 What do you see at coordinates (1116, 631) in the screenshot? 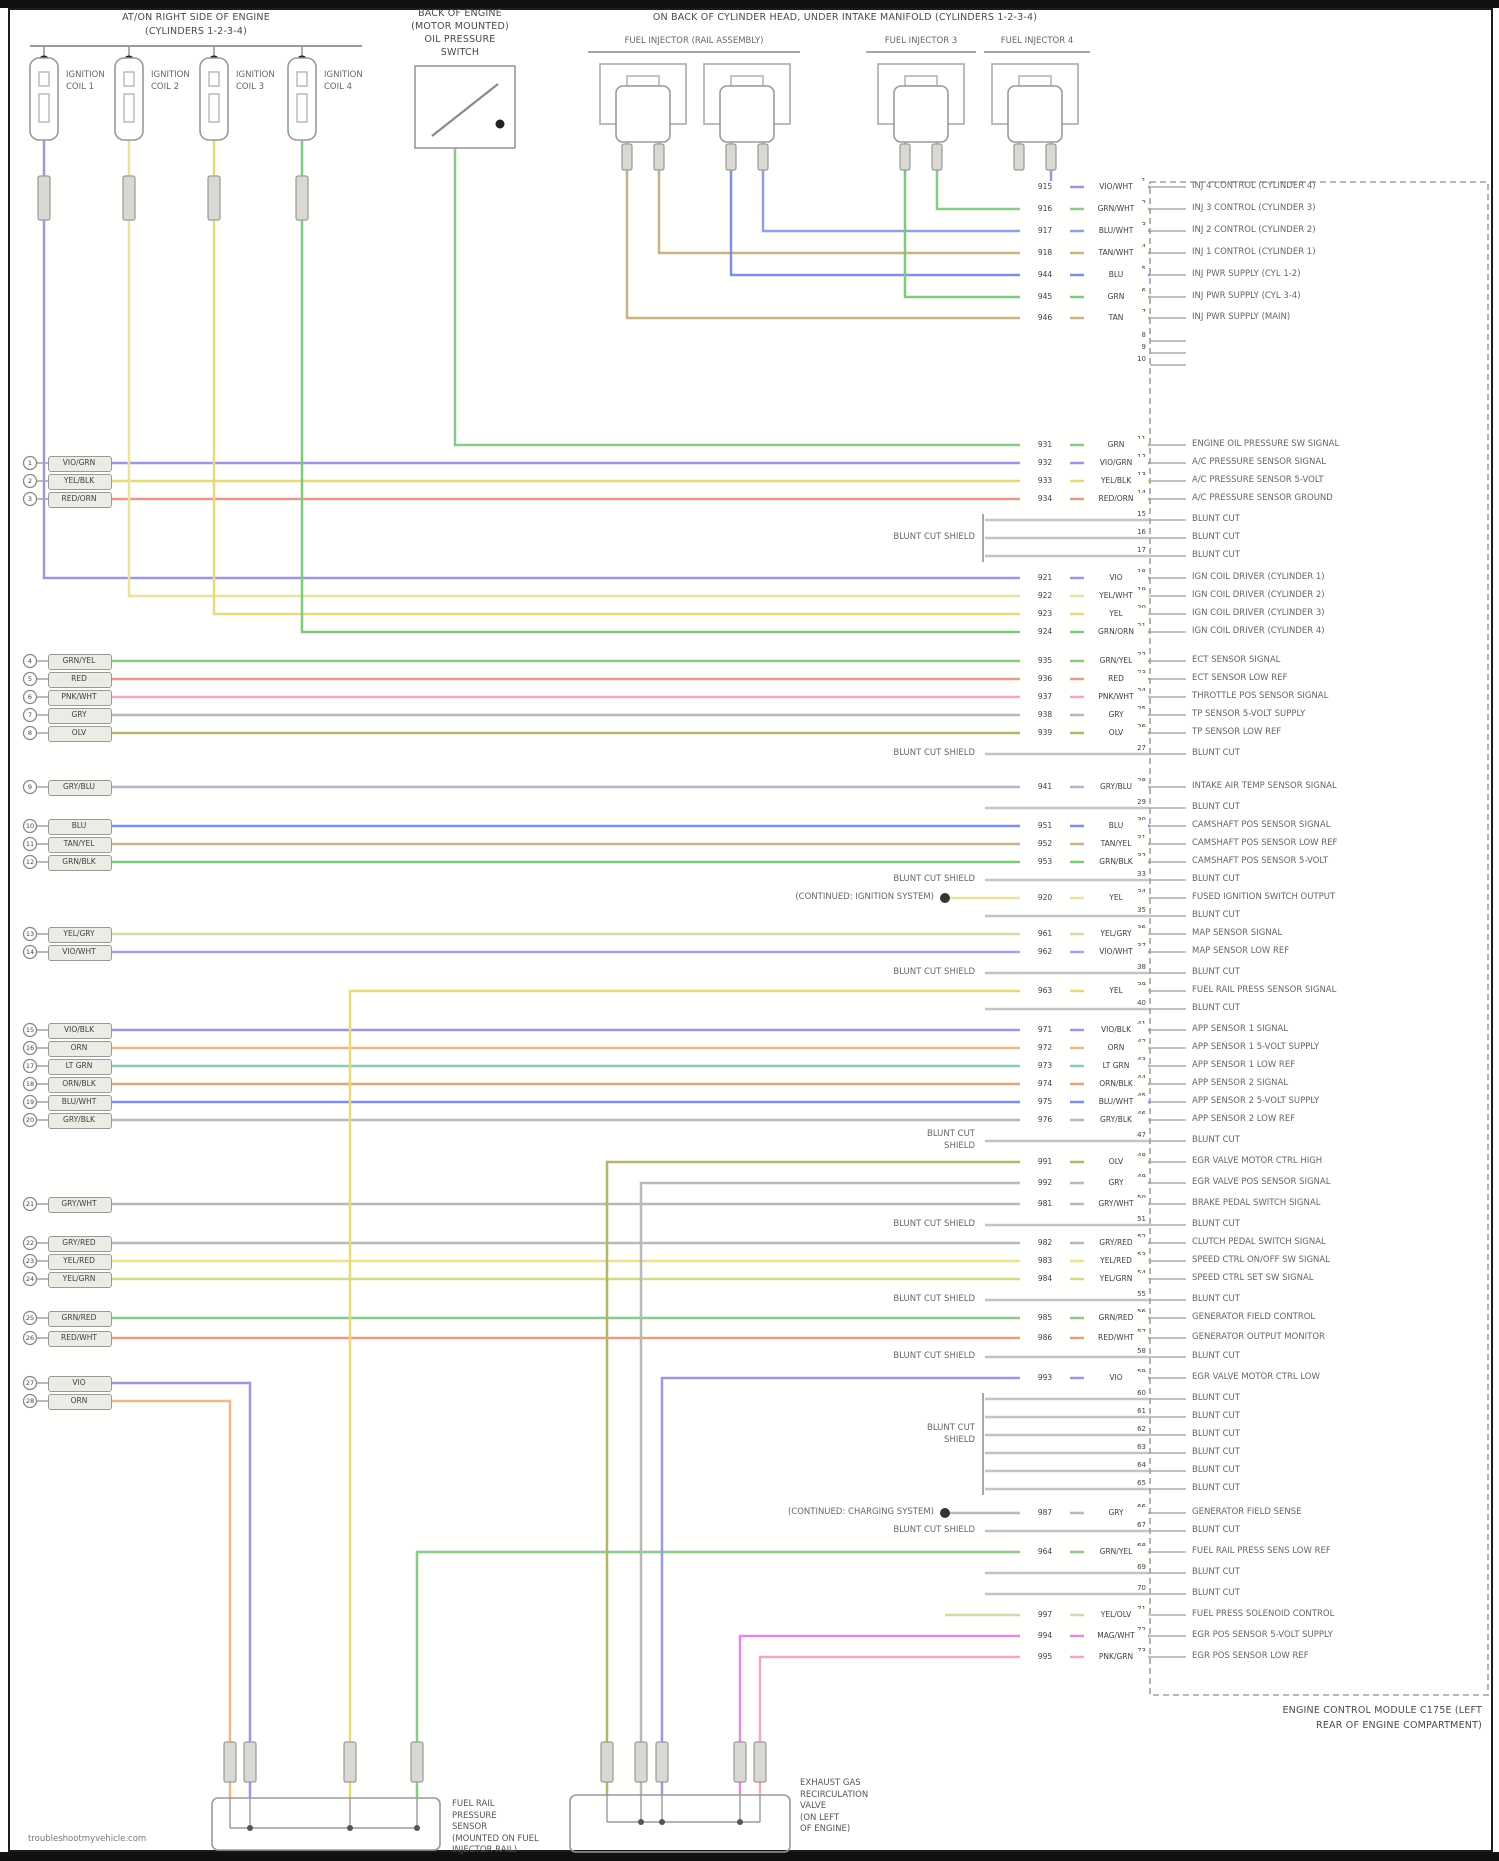
I see `wire-color-code: GRN/ORN` at bounding box center [1116, 631].